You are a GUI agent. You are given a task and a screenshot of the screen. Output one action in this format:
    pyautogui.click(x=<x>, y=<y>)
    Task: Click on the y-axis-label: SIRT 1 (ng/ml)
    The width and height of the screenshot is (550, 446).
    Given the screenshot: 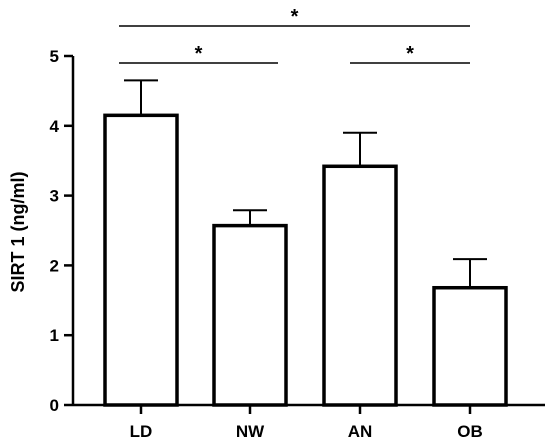 What is the action you would take?
    pyautogui.click(x=18, y=231)
    